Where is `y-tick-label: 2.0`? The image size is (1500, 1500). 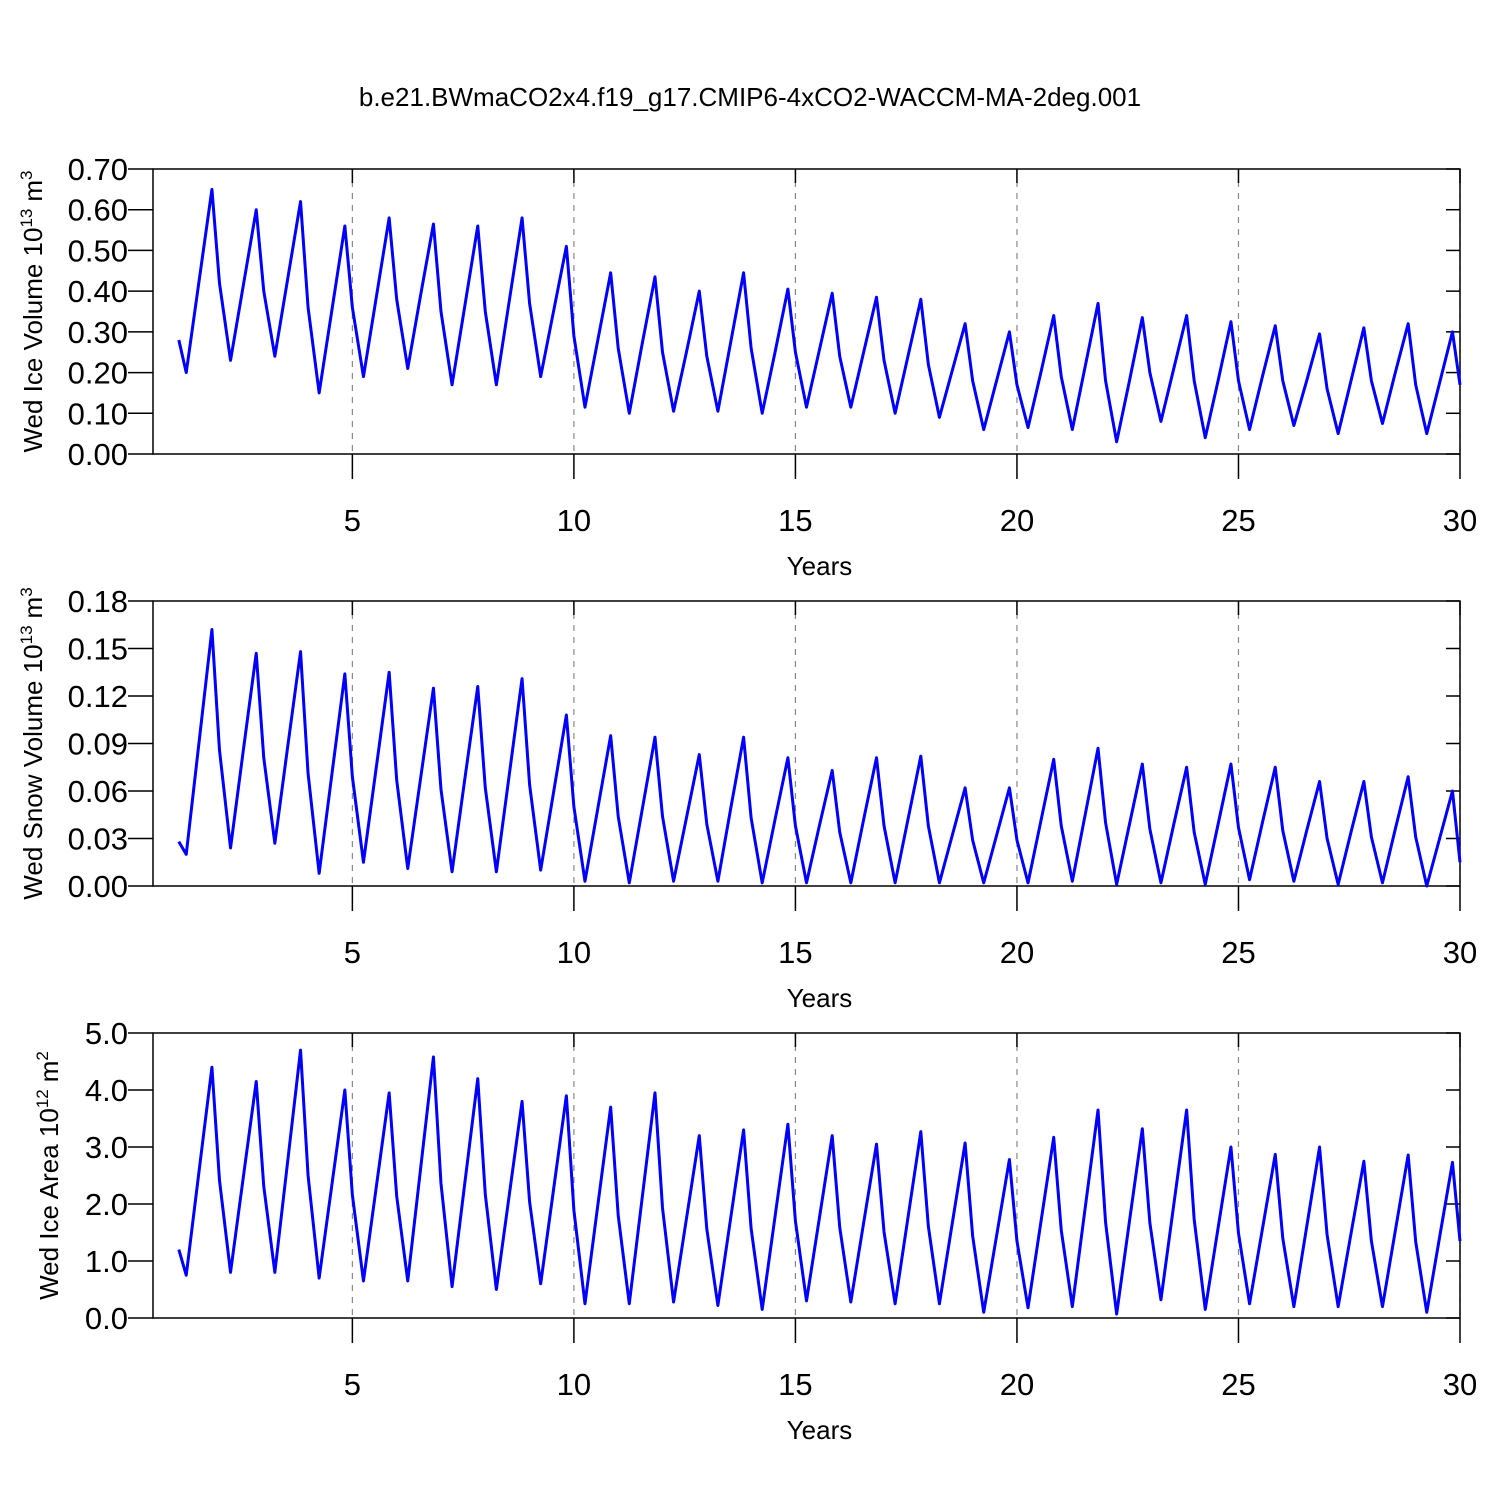 y-tick-label: 2.0 is located at coordinates (106, 1204).